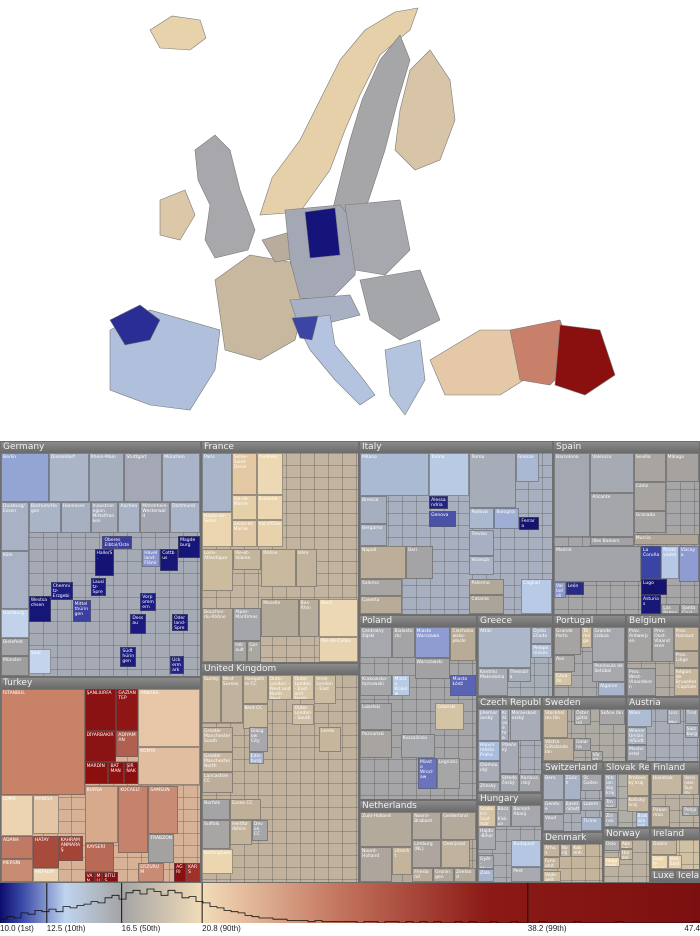 The height and width of the screenshot is (936, 700). I want to click on treemap-cell: Inner London - East, so click(325, 689).